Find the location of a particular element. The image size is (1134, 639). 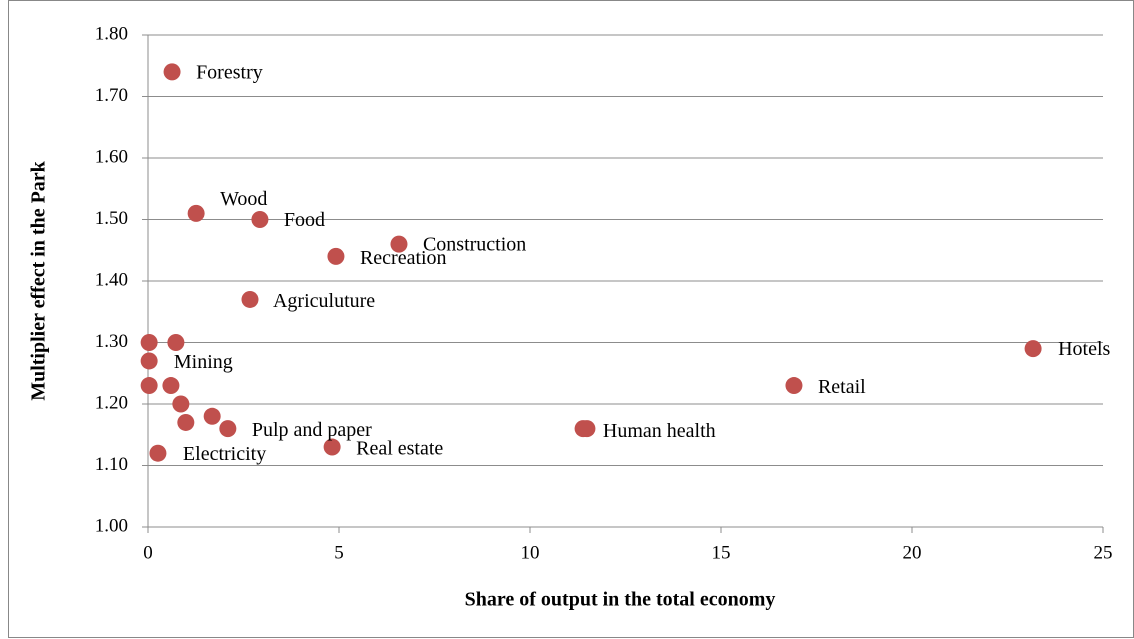

x-tick-label: 20 is located at coordinates (912, 552).